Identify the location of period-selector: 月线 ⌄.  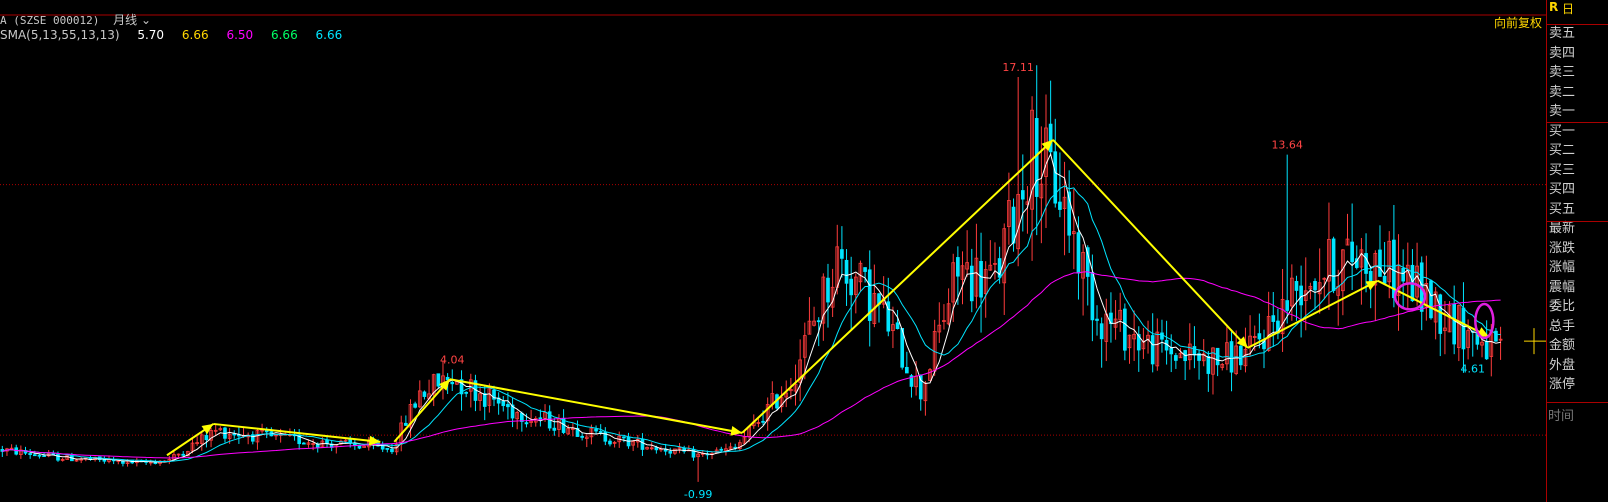
(132, 20).